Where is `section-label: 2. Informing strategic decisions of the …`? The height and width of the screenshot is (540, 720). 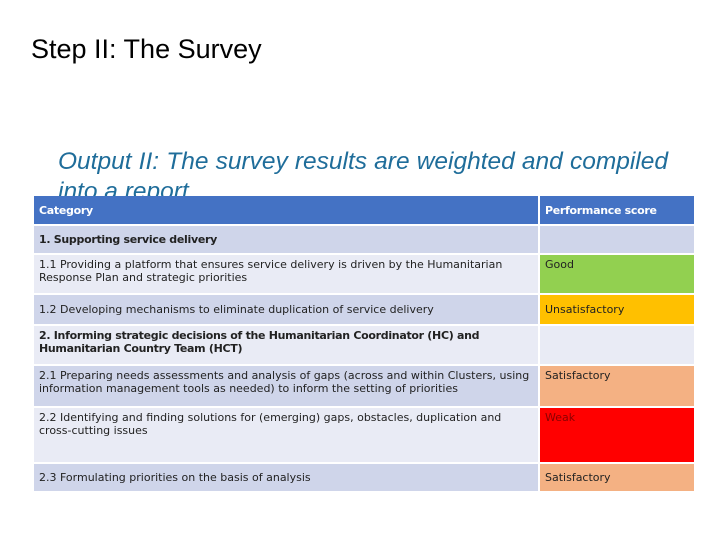 section-label: 2. Informing strategic decisions of the … is located at coordinates (286, 345).